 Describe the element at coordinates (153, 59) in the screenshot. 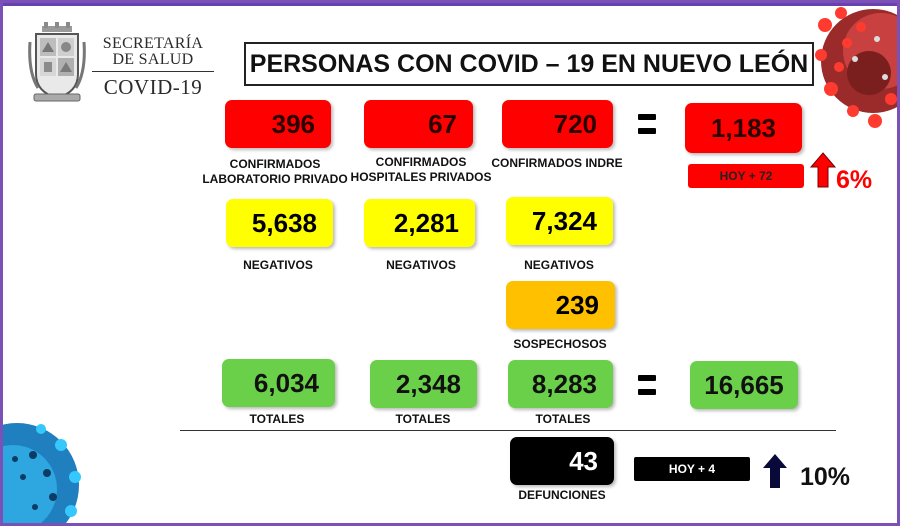

I see `brand-line-2: DE SALUD` at that location.